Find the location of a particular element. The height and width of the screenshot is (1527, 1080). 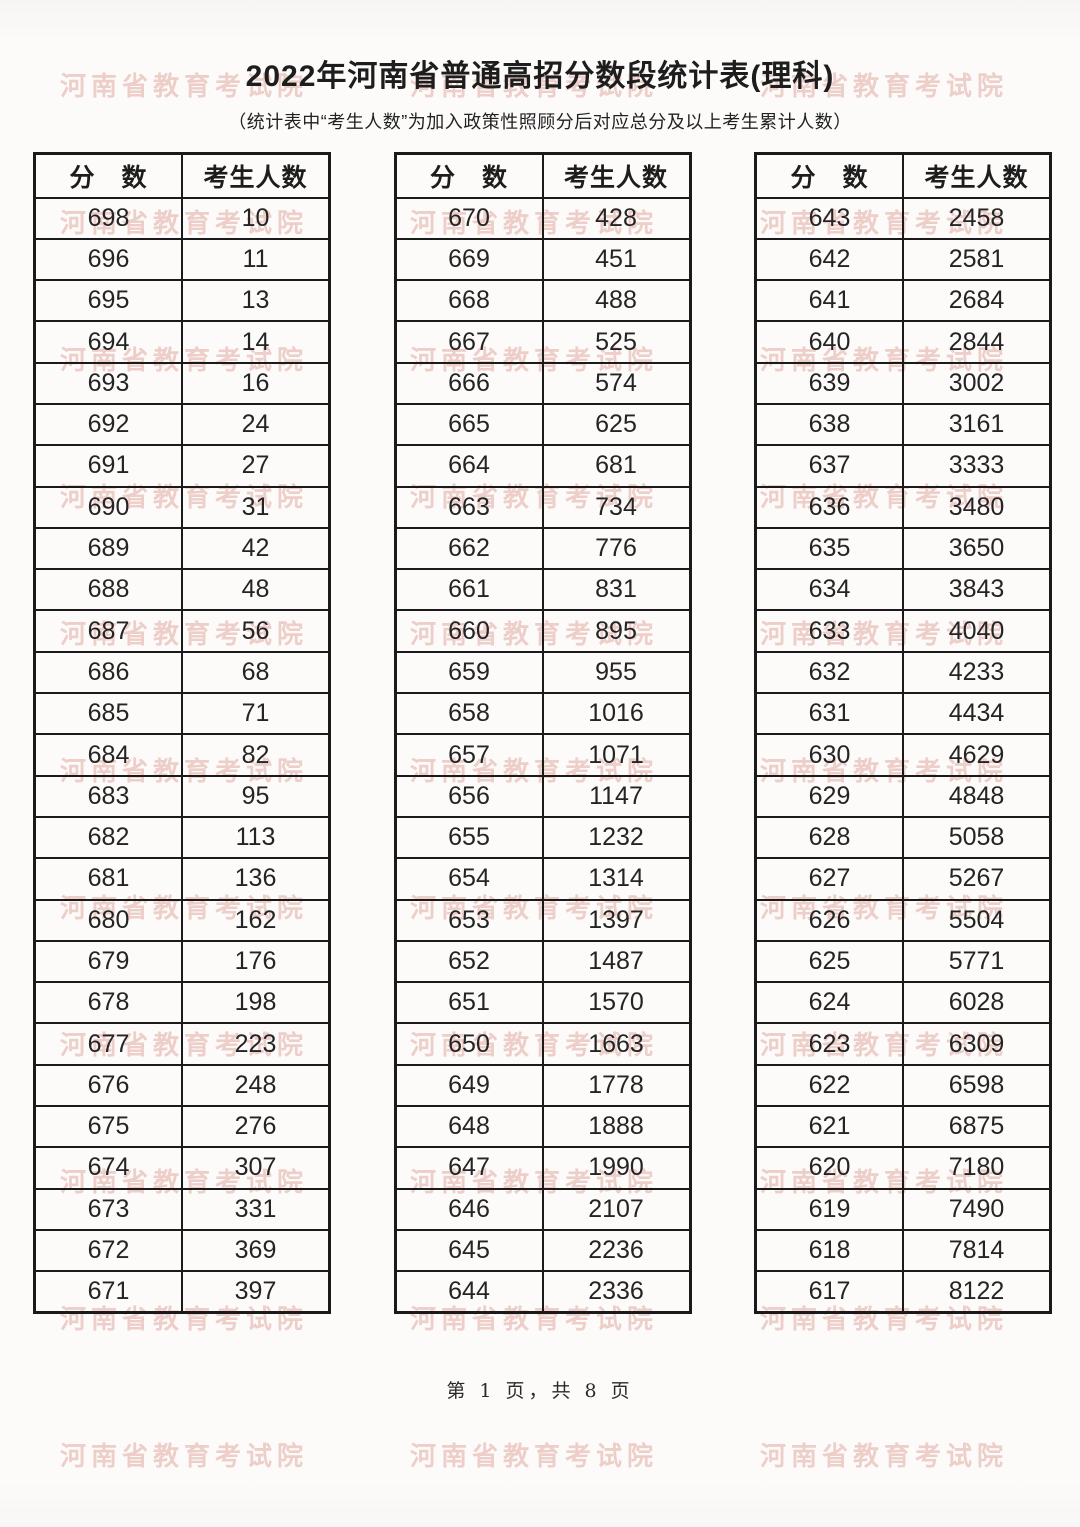

score-cell: 622 is located at coordinates (829, 1085).